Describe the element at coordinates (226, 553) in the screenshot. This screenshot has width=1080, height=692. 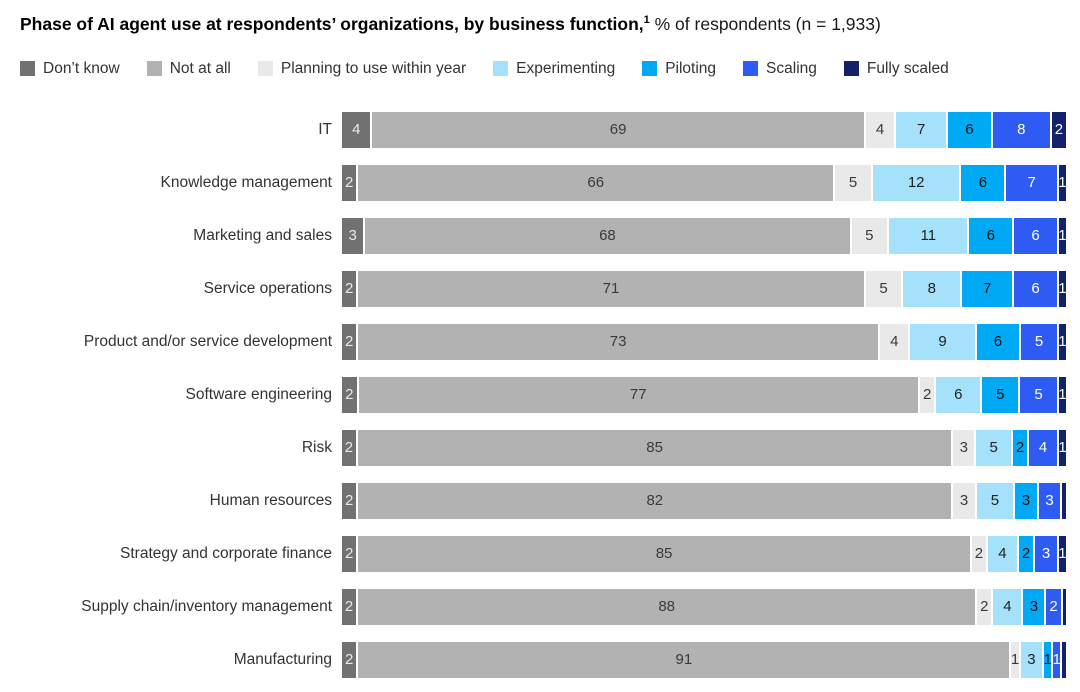
I see `category-label: Strategy and corporate finance` at that location.